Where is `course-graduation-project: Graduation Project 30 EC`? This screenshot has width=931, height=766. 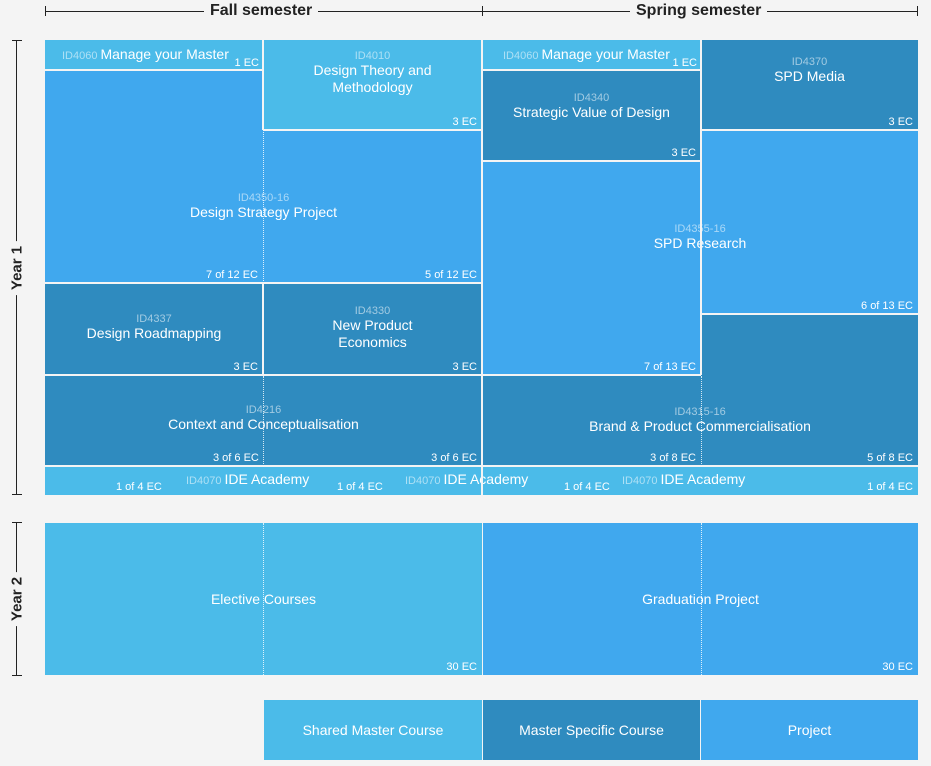 course-graduation-project: Graduation Project 30 EC is located at coordinates (700, 599).